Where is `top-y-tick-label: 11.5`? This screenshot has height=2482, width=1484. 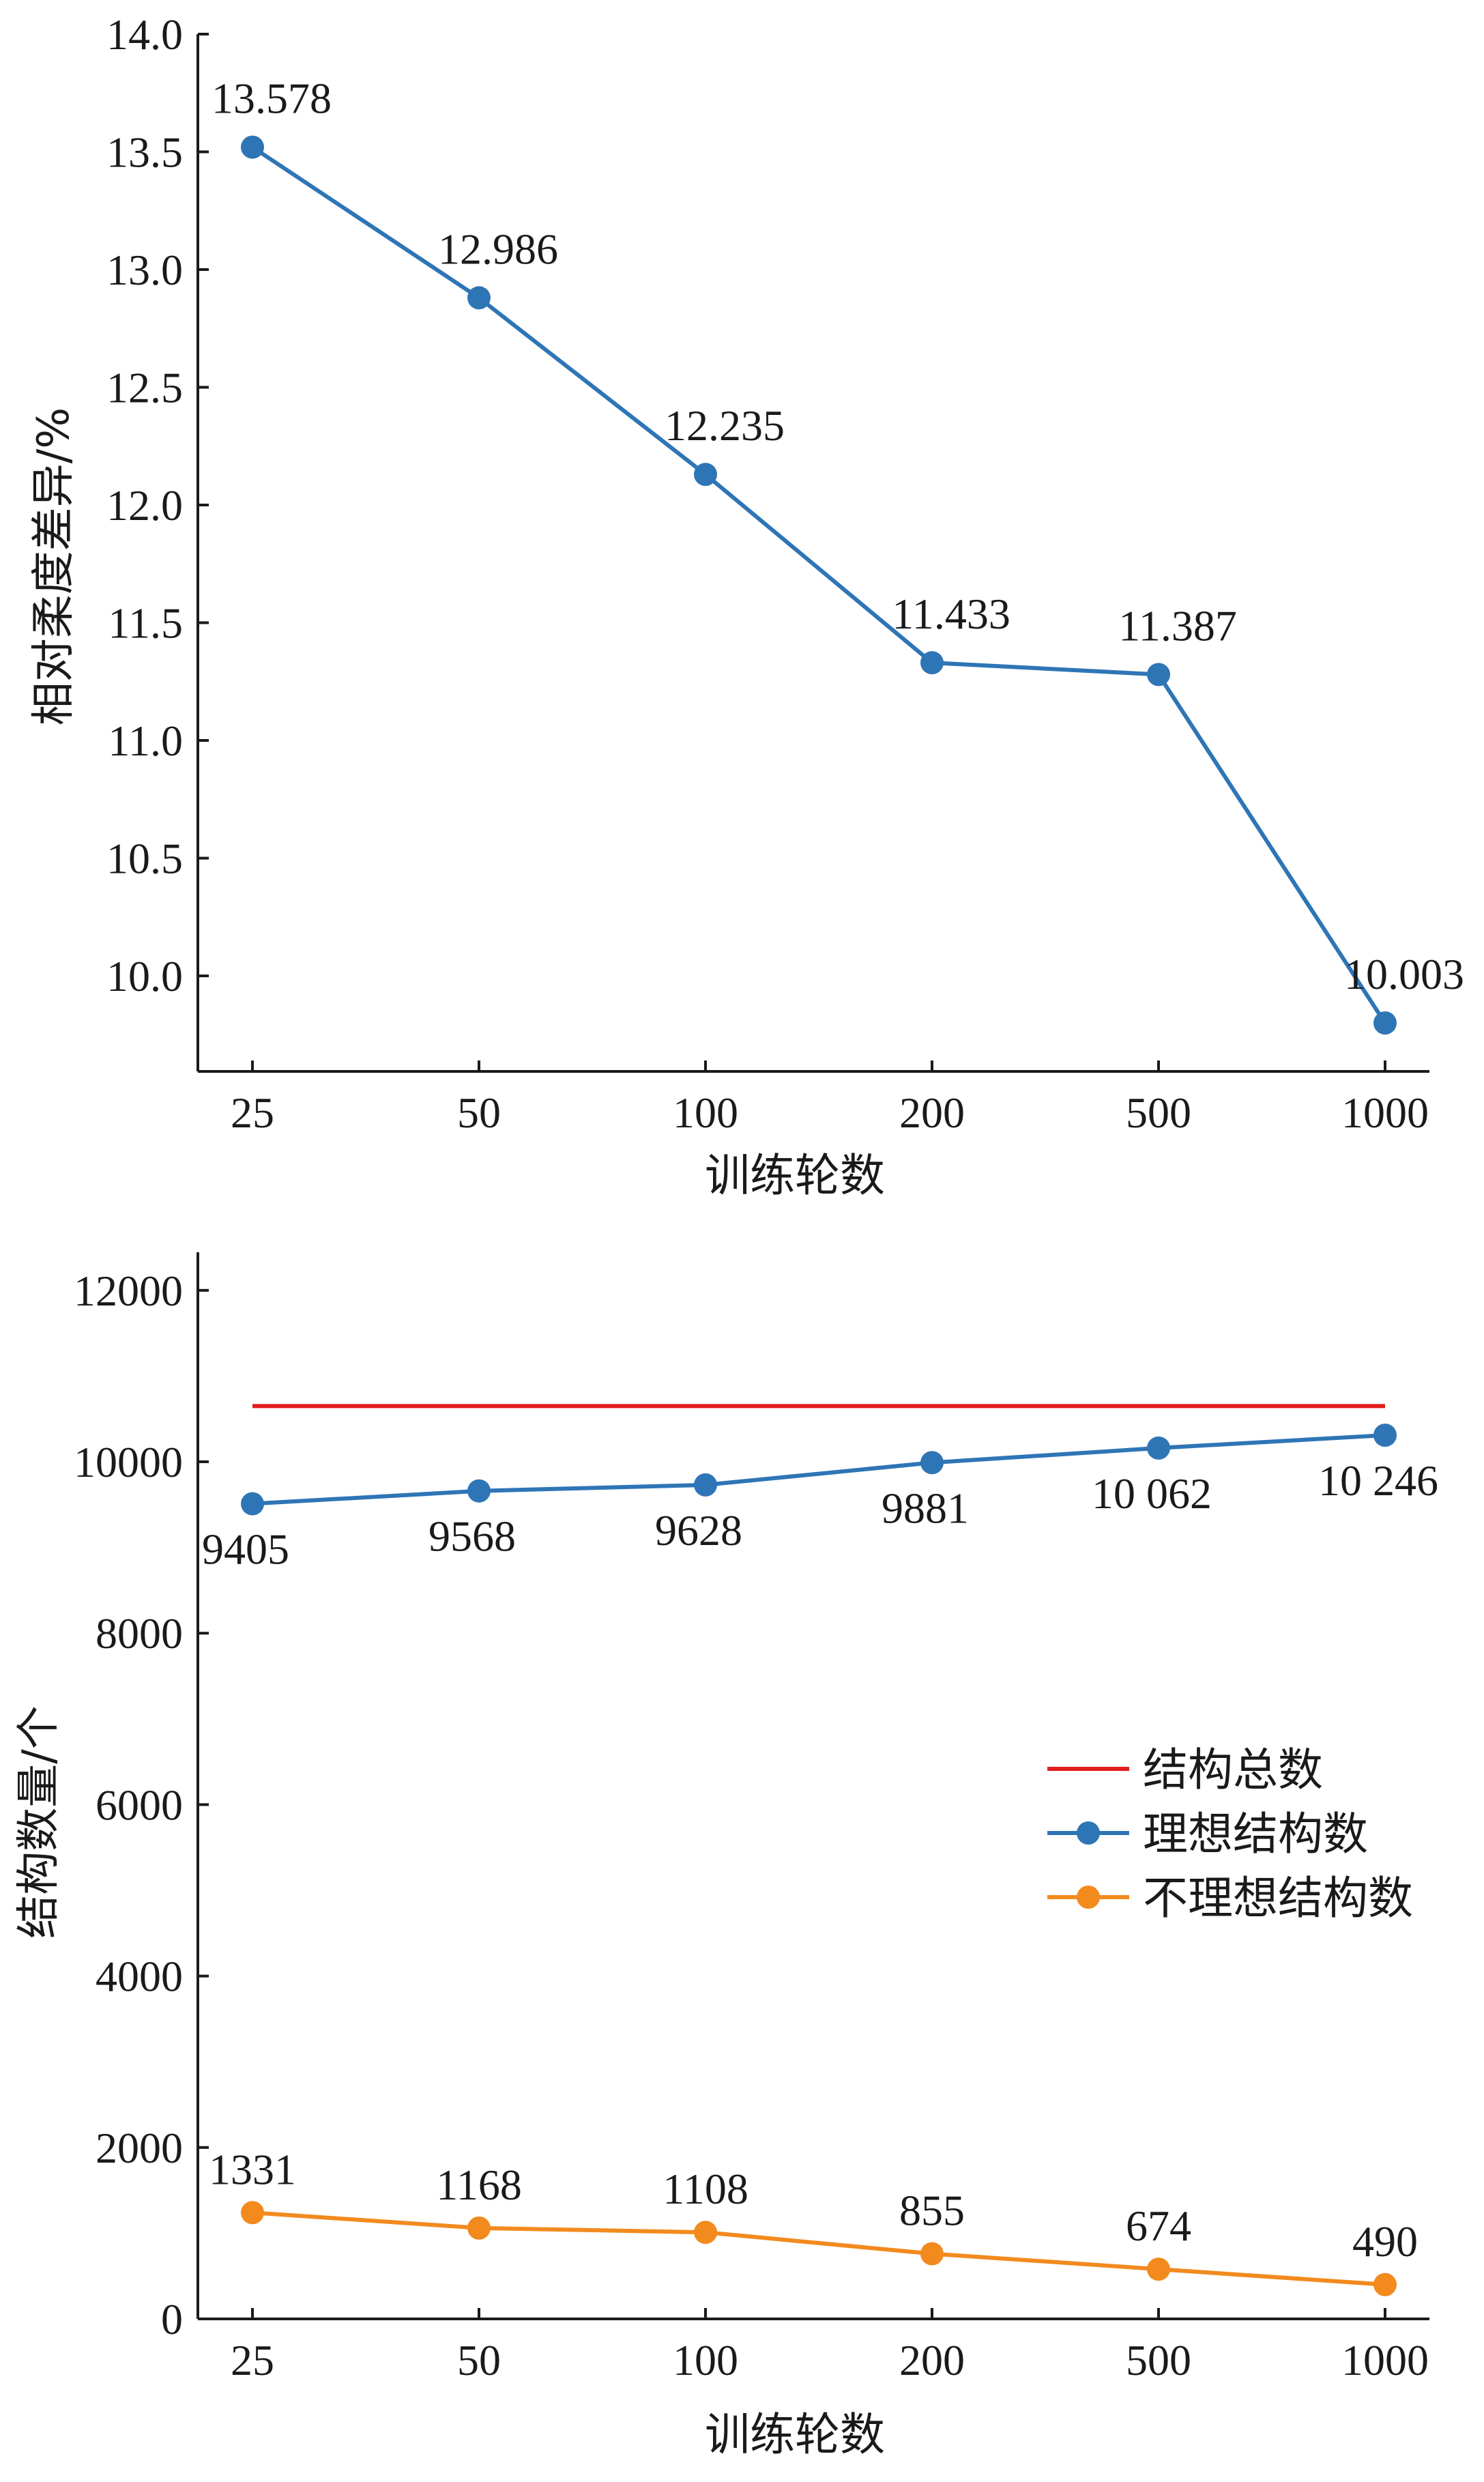
top-y-tick-label: 11.5 is located at coordinates (145, 623).